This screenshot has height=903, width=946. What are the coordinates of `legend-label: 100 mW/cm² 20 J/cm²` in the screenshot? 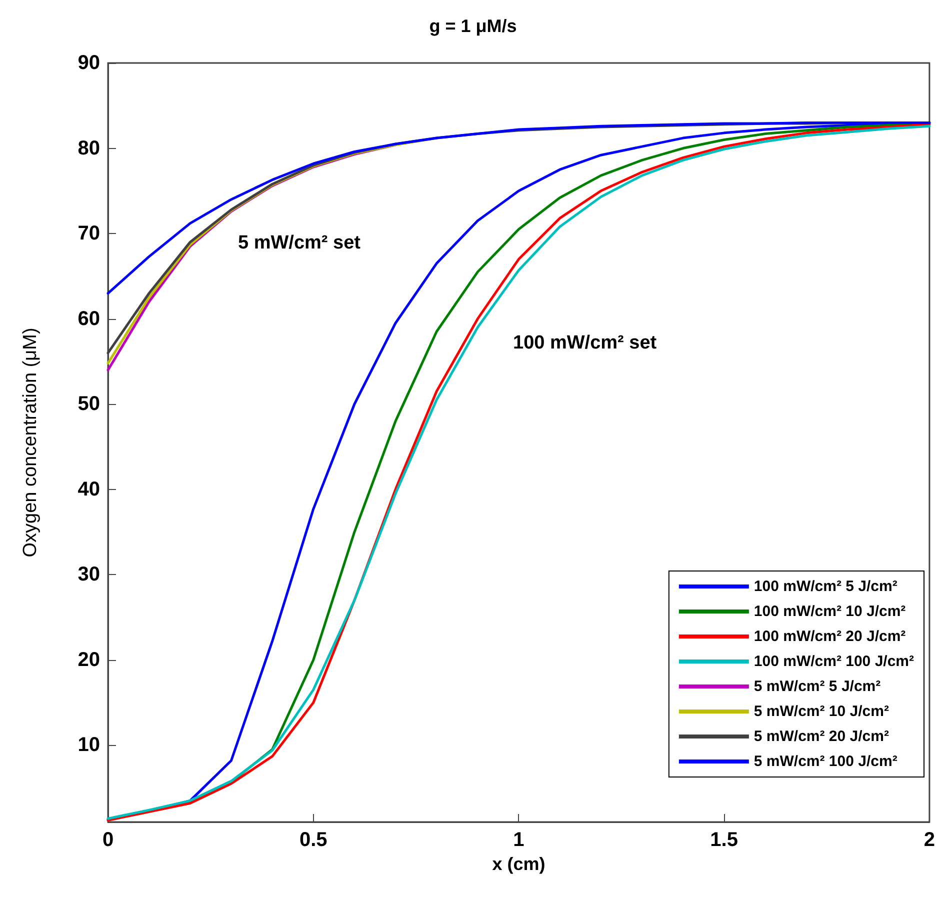 It's located at (830, 636).